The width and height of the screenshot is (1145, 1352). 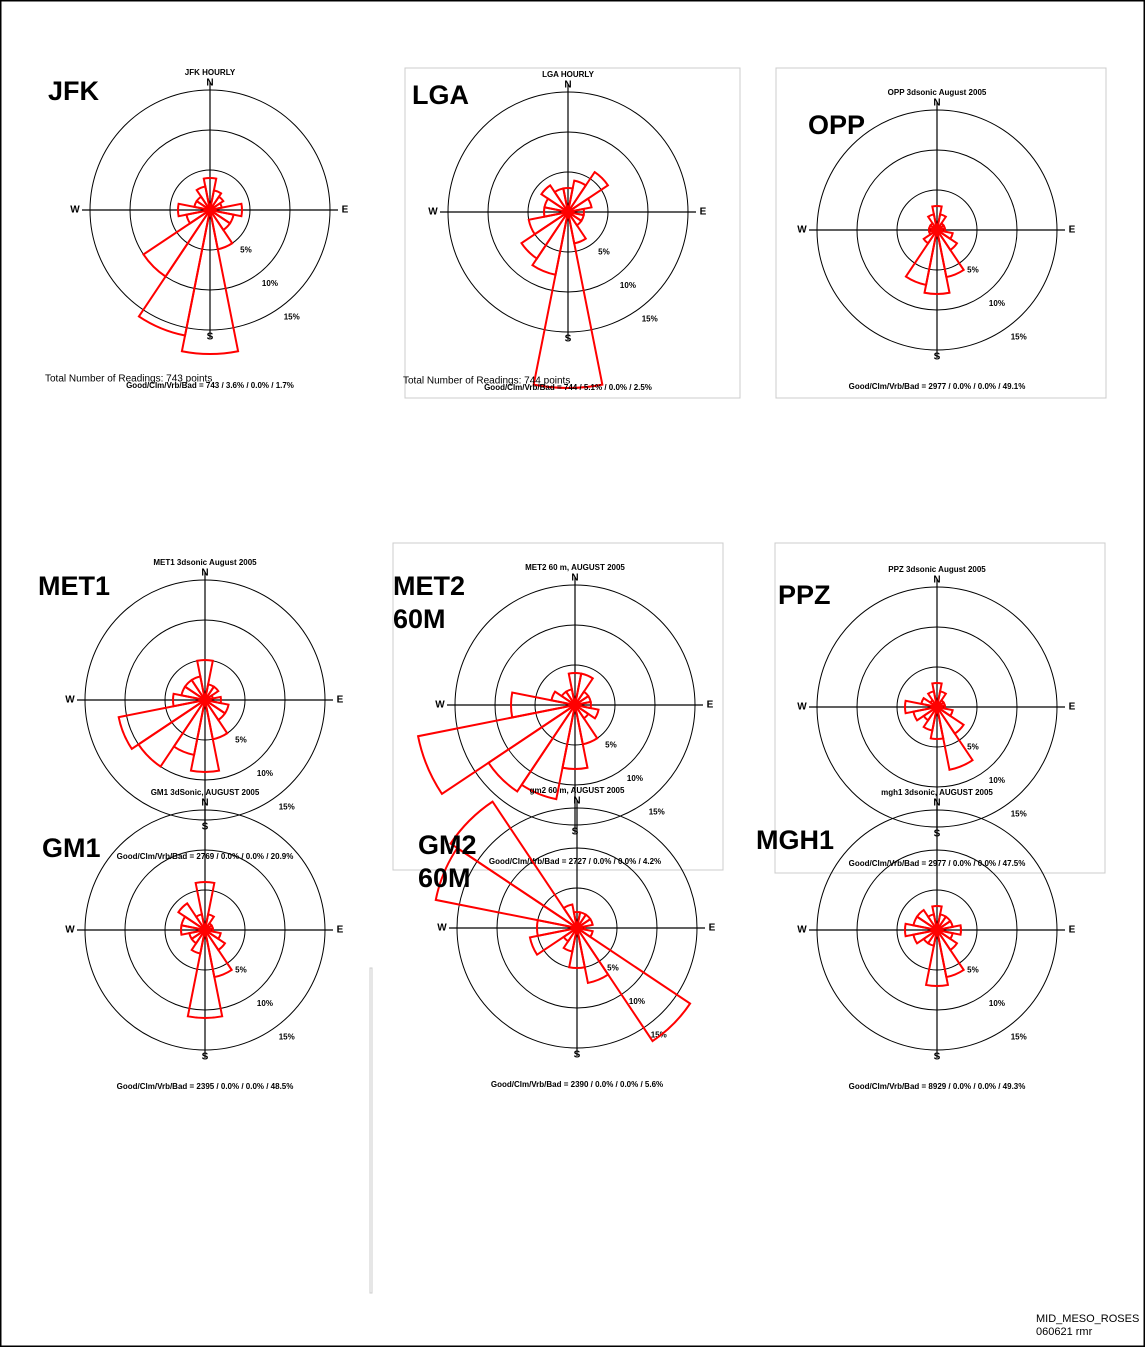 I want to click on direction-label: E, so click(x=340, y=700).